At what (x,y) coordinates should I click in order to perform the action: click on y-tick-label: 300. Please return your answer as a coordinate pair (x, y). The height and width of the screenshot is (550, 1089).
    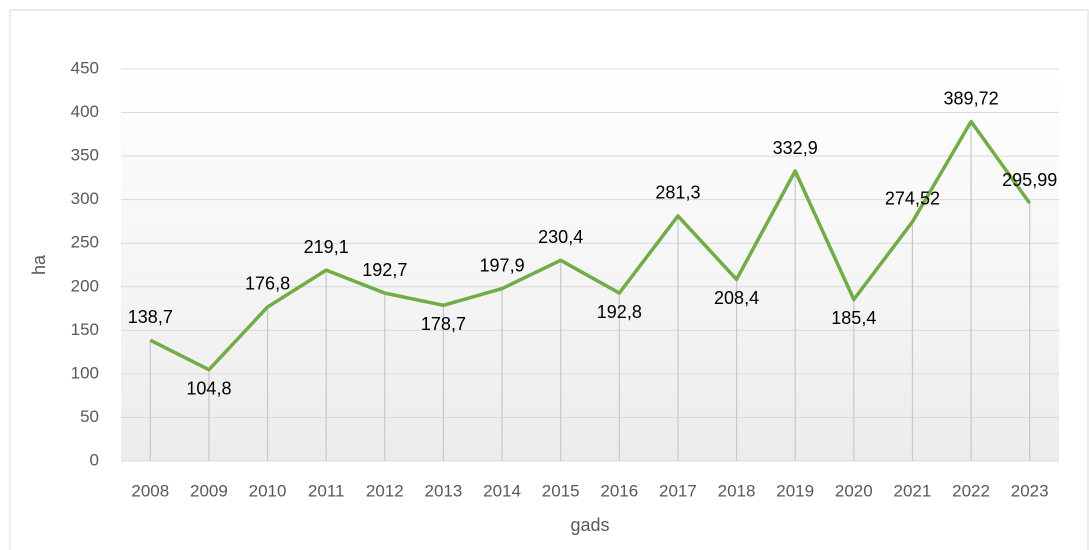
    Looking at the image, I should click on (85, 198).